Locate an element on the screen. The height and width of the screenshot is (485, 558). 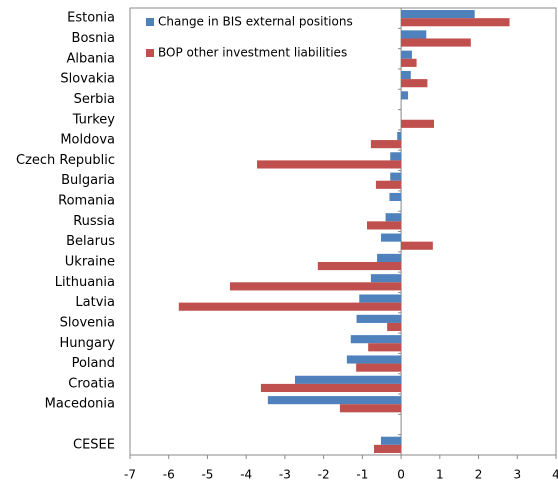
y-tick-label: Slovakia is located at coordinates (87, 79).